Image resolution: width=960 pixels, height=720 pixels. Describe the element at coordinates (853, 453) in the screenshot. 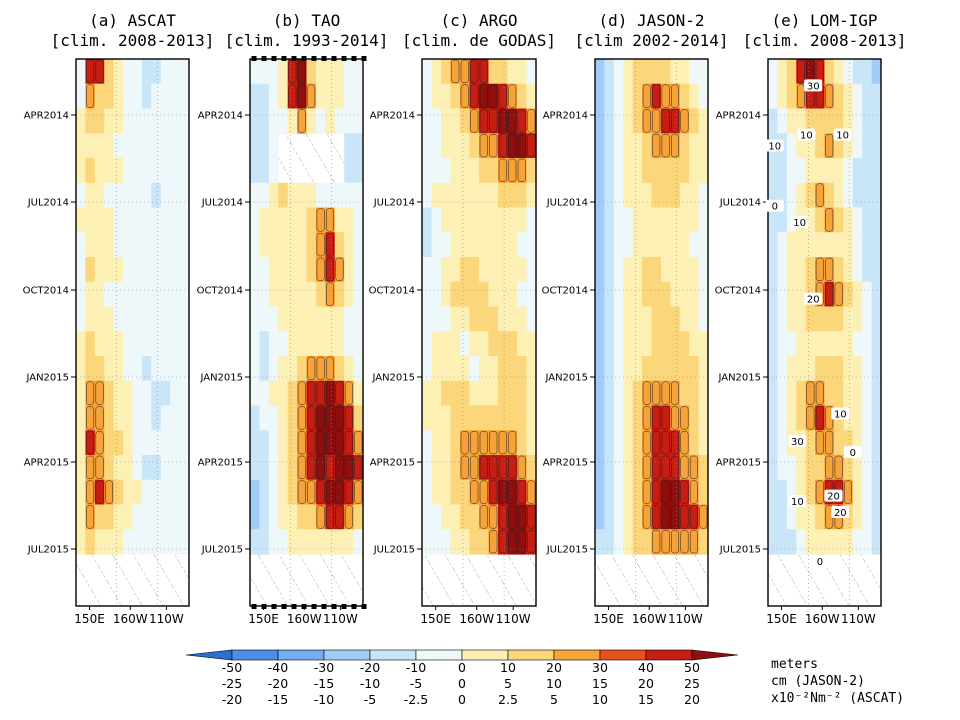

I see `contour-label: 0` at that location.